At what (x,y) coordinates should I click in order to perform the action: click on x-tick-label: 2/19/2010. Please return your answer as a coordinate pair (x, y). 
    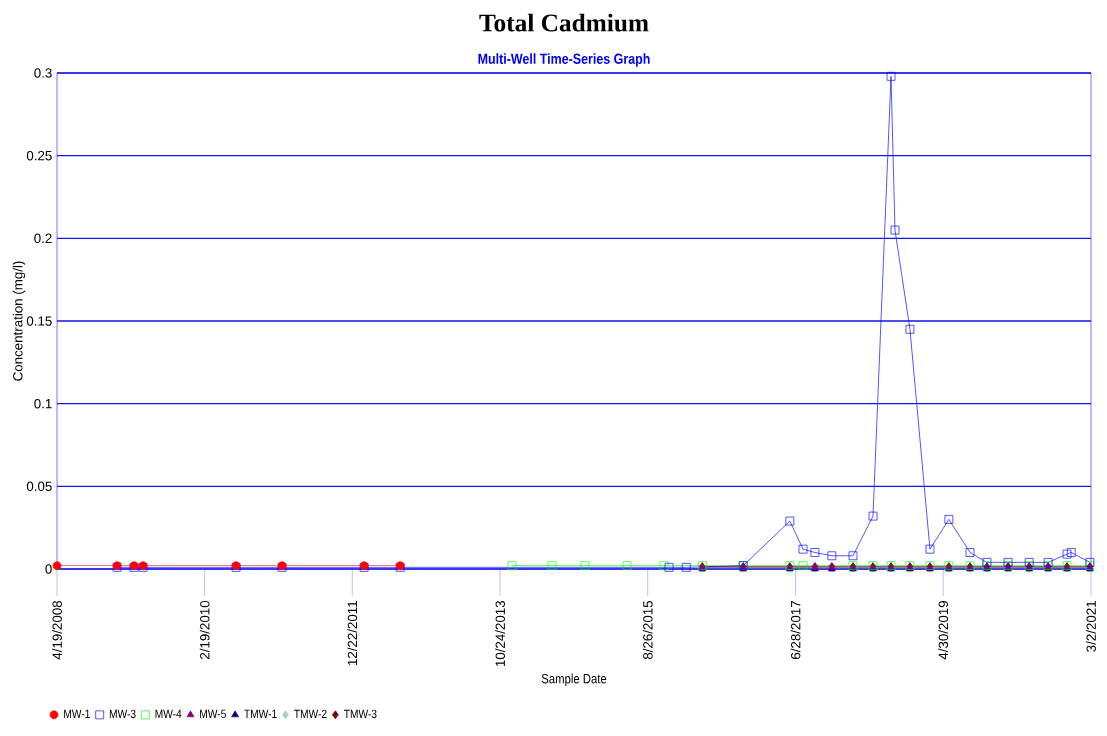
    Looking at the image, I should click on (204, 630).